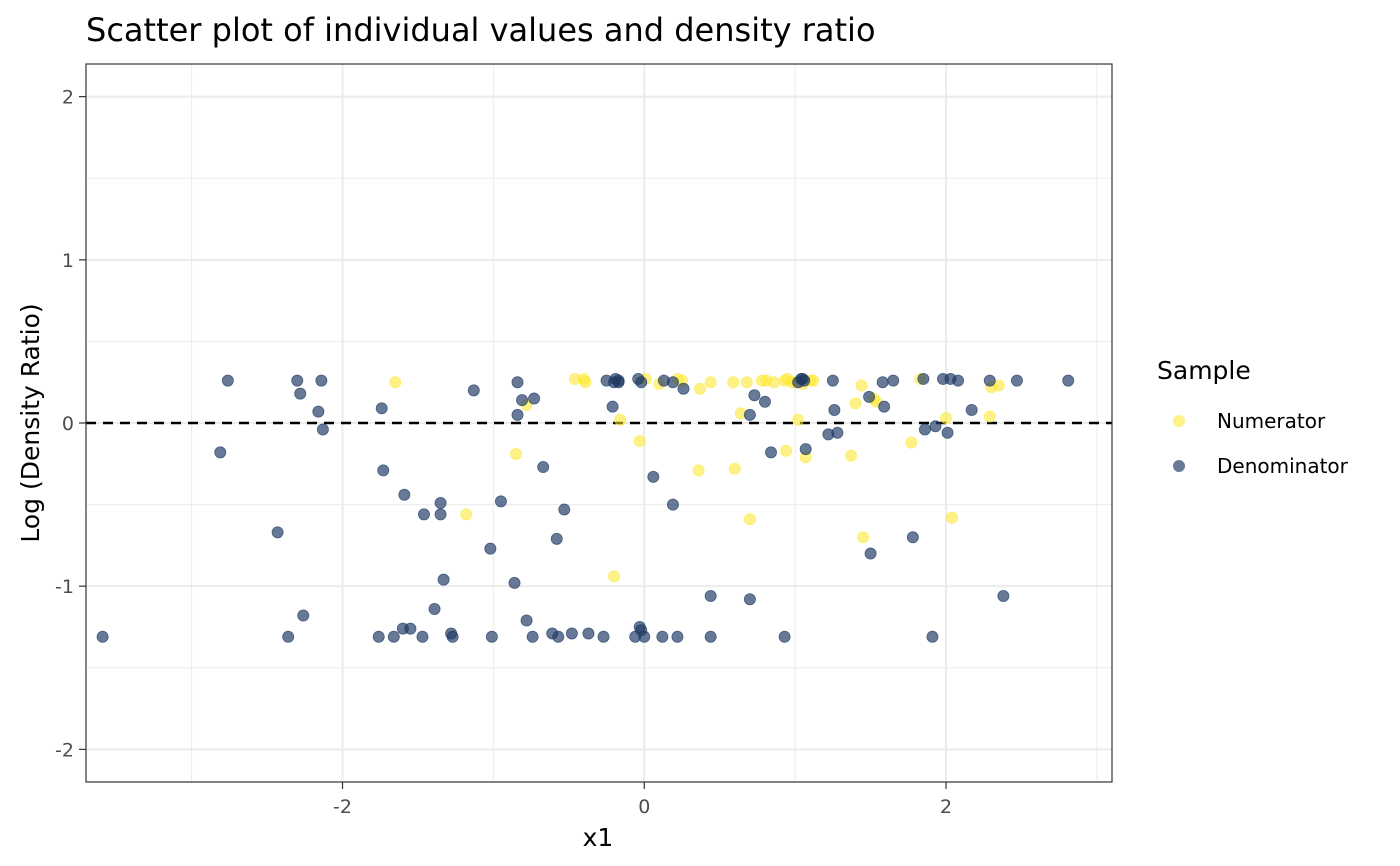 The width and height of the screenshot is (1400, 866). Describe the element at coordinates (68, 98) in the screenshot. I see `y-tick-label: 2` at that location.